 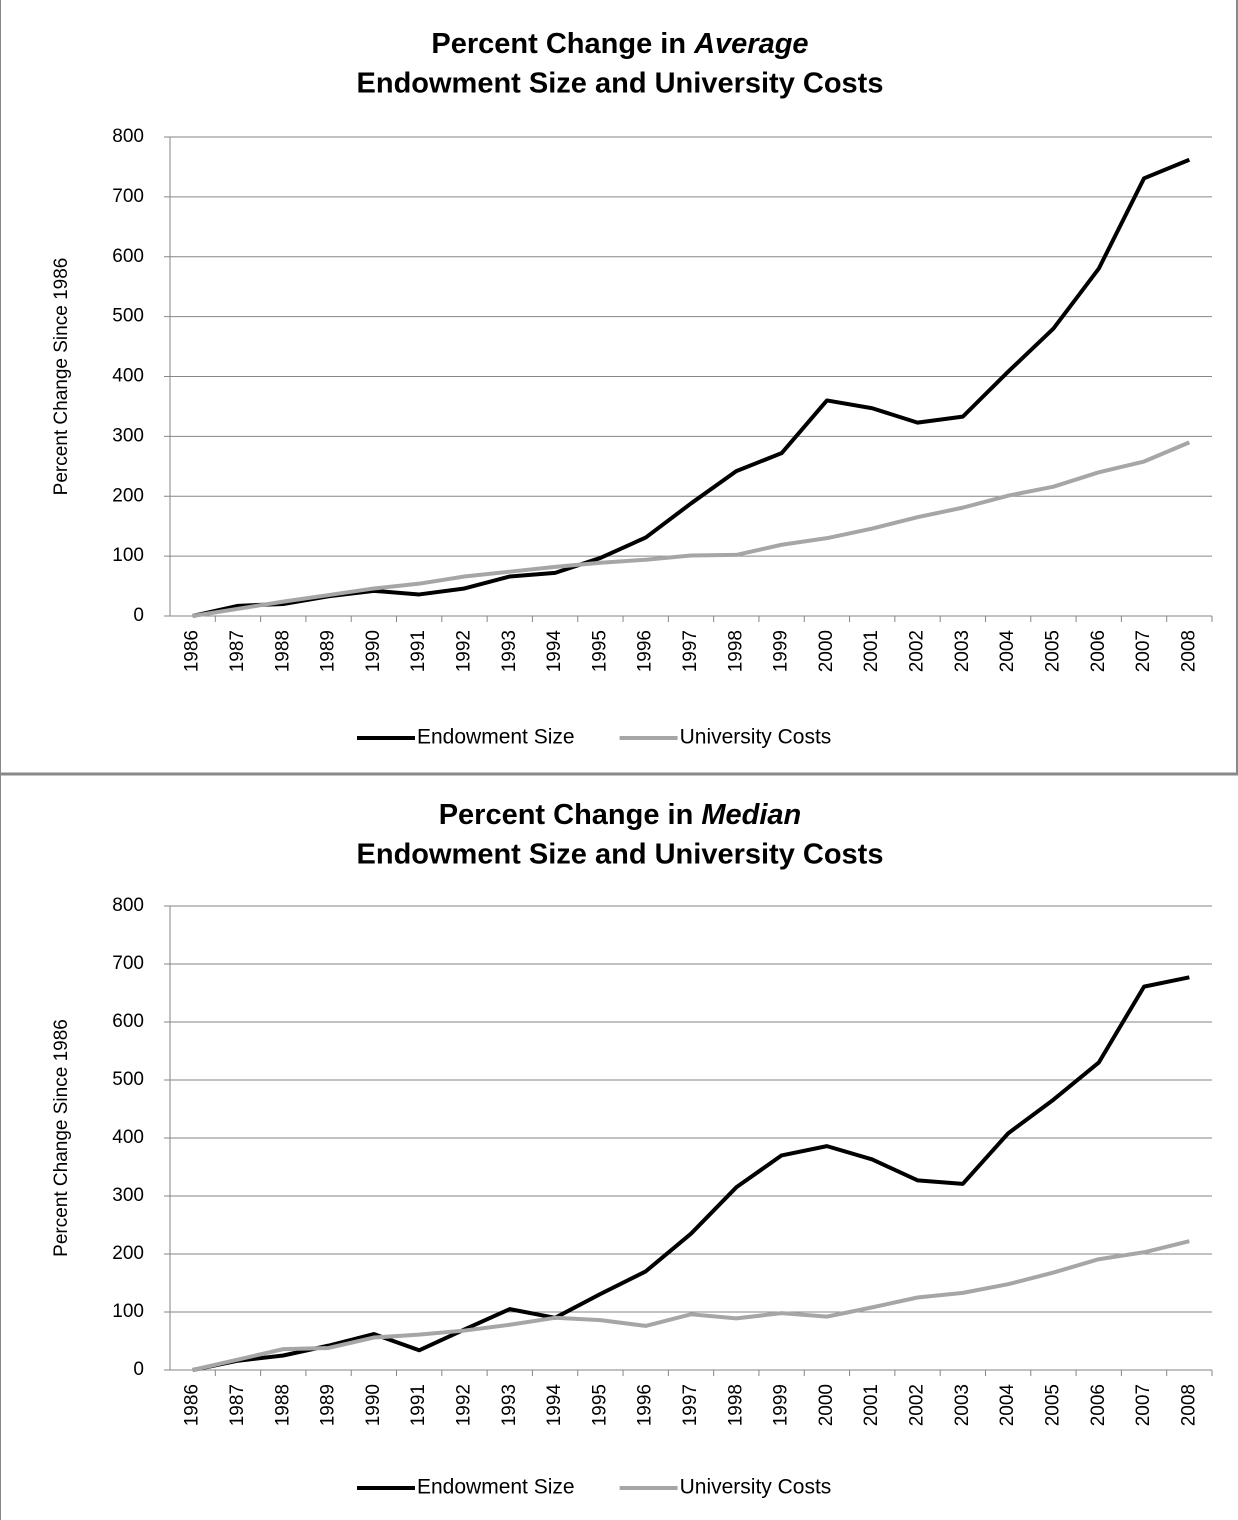 What do you see at coordinates (620, 815) in the screenshot?
I see `chart-title: Percent Change in Median` at bounding box center [620, 815].